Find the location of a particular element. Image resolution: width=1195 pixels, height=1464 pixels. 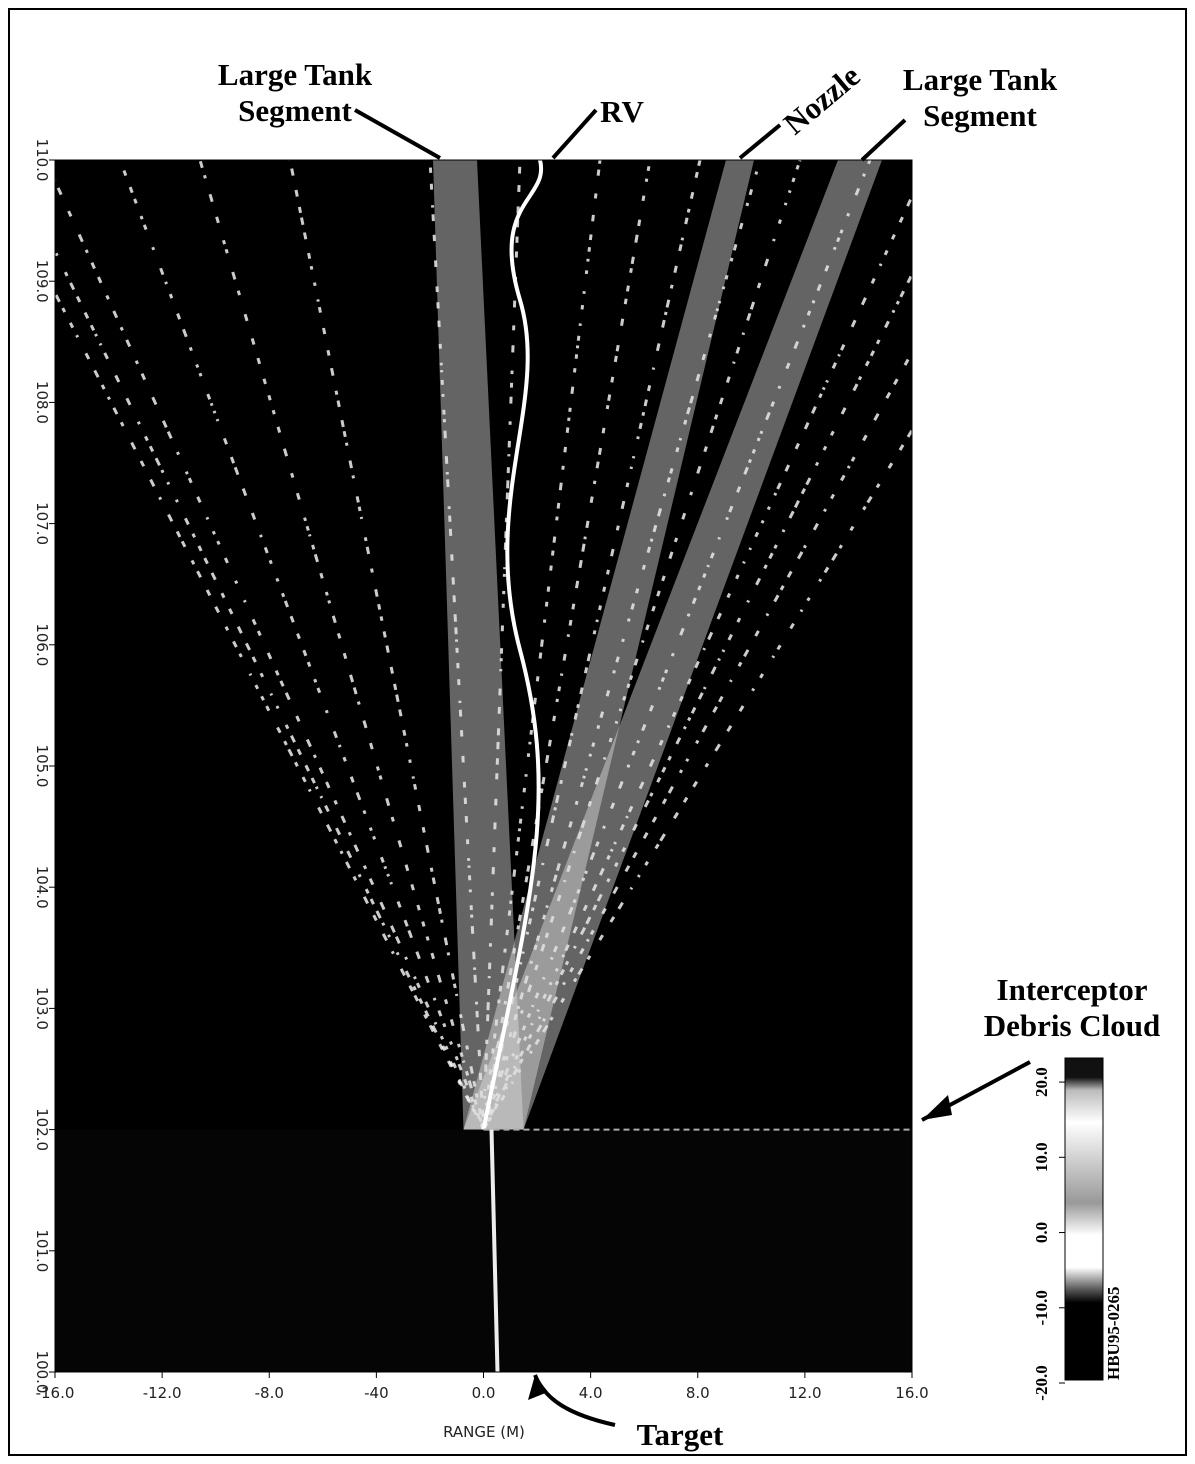

annotation: Target is located at coordinates (680, 1434).